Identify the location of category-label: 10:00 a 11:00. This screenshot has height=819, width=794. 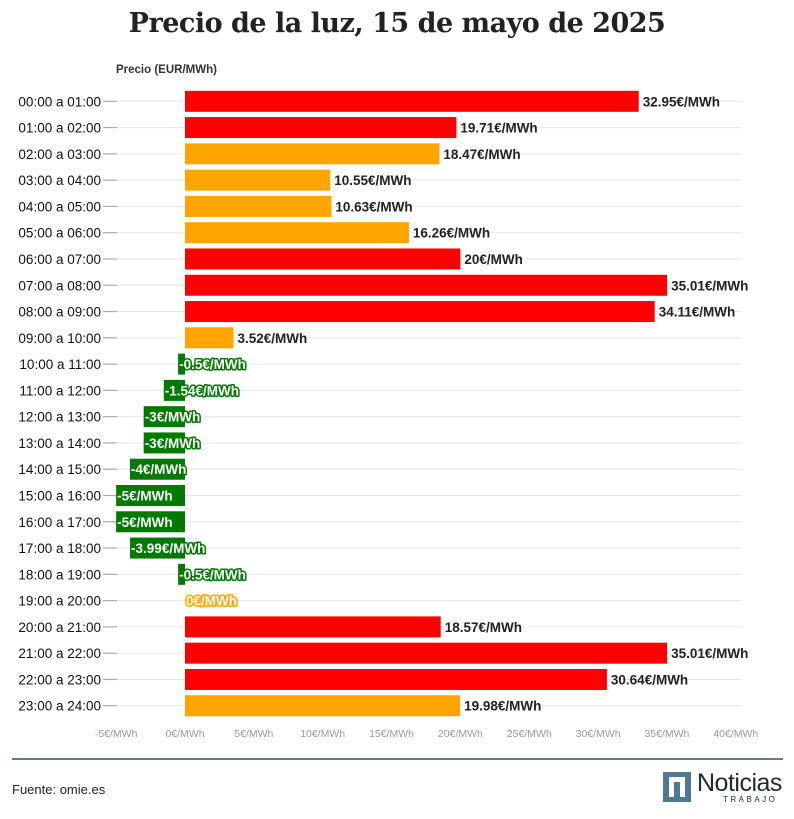
(60, 364).